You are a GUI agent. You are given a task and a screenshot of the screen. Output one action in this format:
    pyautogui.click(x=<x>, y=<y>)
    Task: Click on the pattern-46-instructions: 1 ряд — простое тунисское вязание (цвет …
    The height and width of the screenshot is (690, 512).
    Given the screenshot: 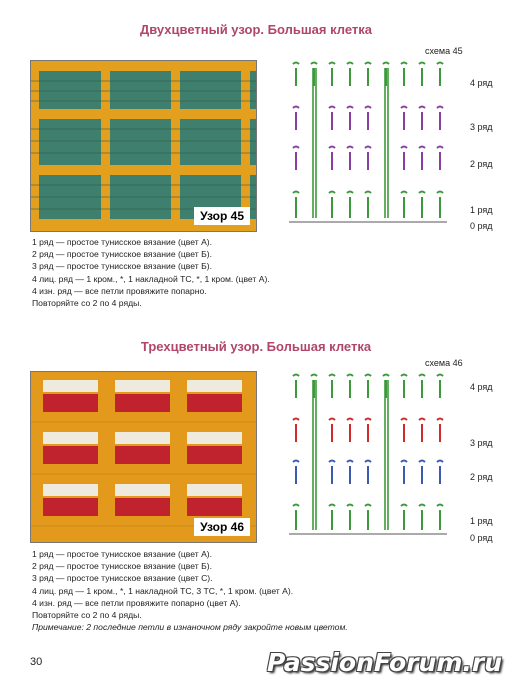 What is the action you would take?
    pyautogui.click(x=190, y=590)
    